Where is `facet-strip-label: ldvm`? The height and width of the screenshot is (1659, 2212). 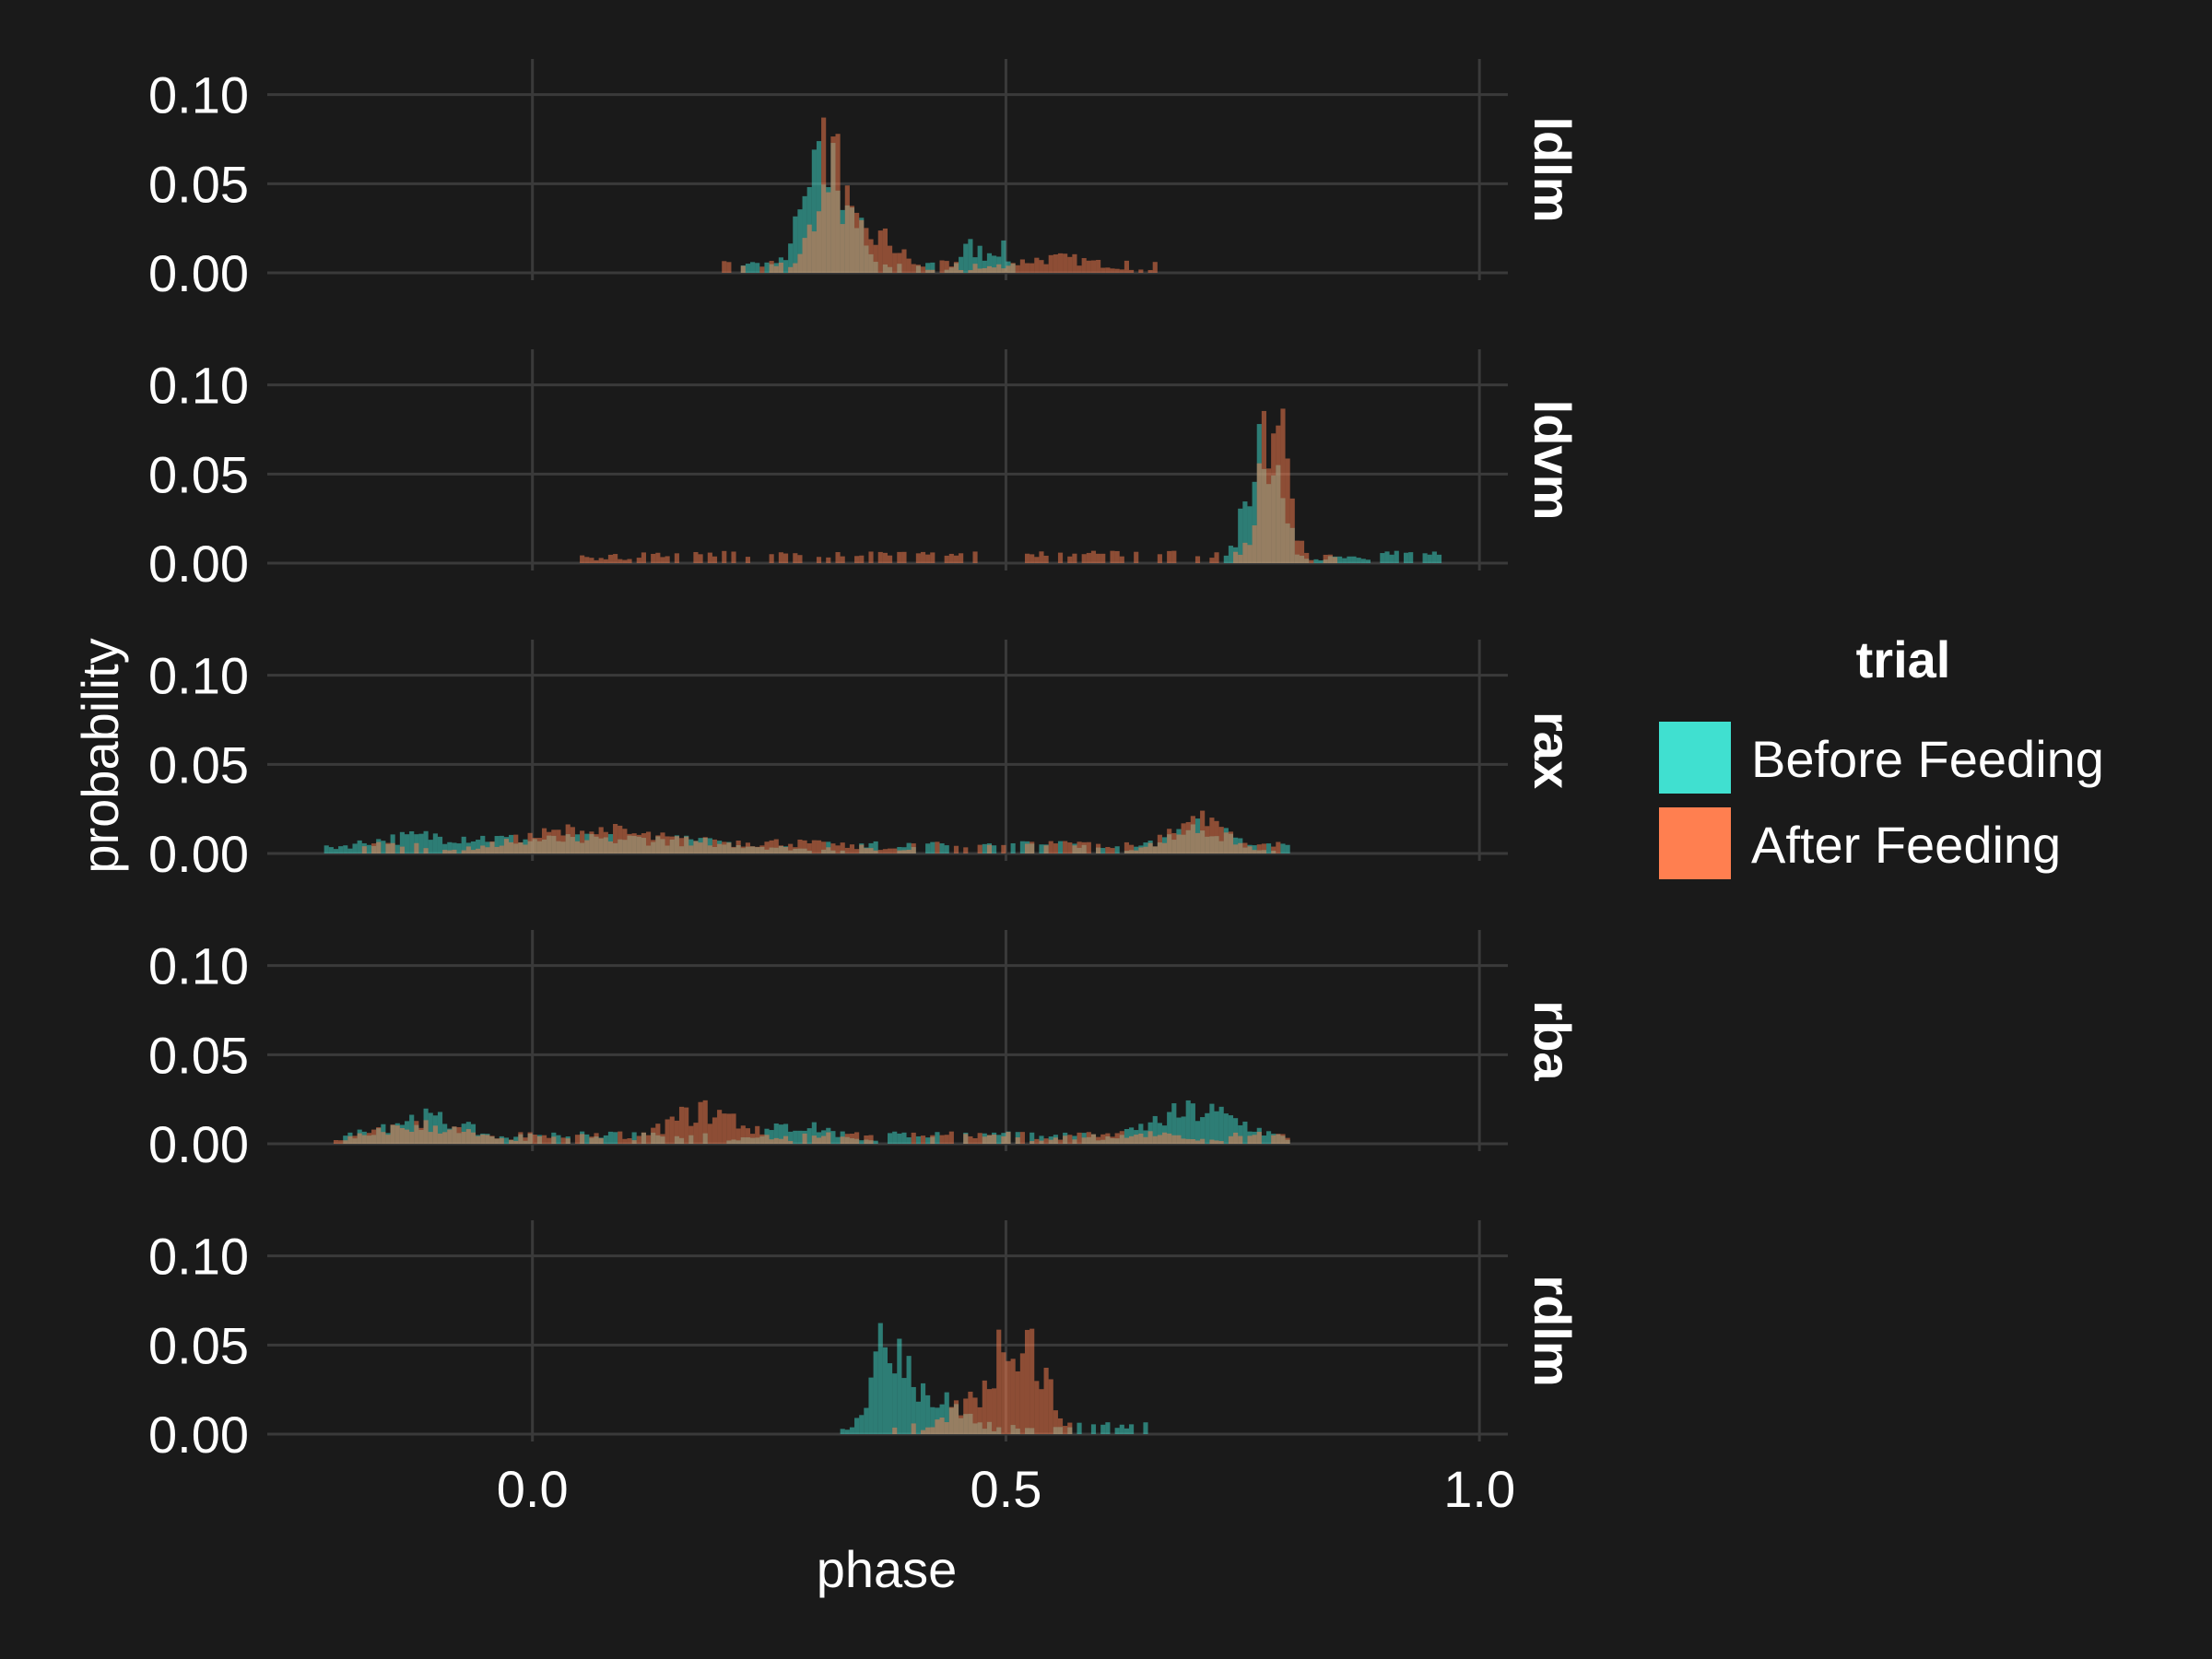
facet-strip-label: ldvm is located at coordinates (1553, 460).